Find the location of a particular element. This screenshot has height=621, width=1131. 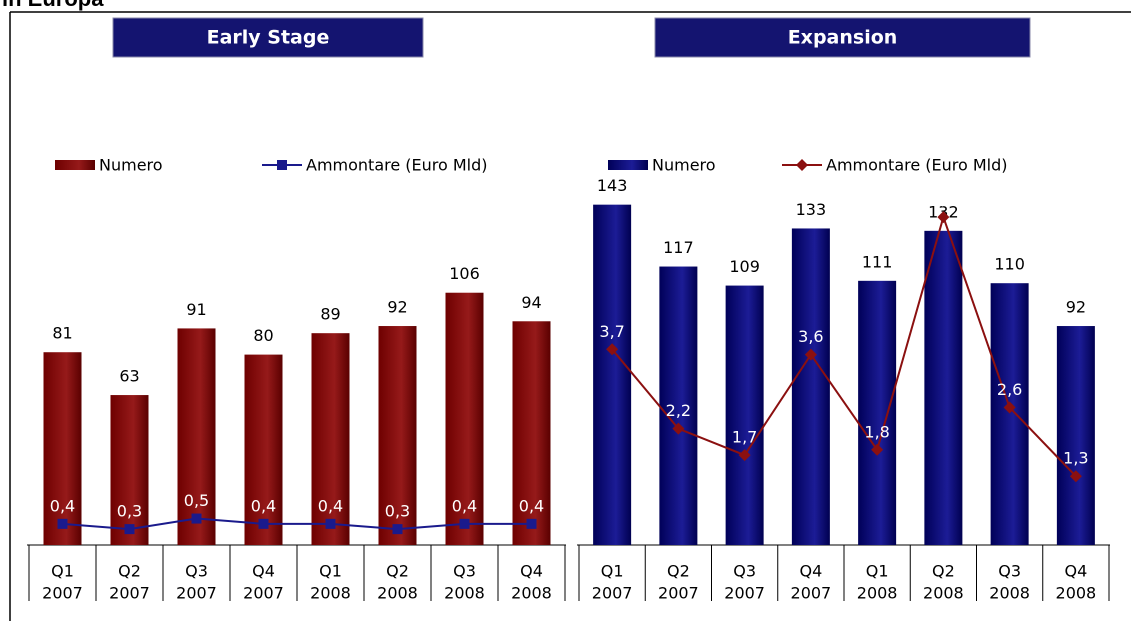

line-value-label: 3,6 is located at coordinates (810, 336).